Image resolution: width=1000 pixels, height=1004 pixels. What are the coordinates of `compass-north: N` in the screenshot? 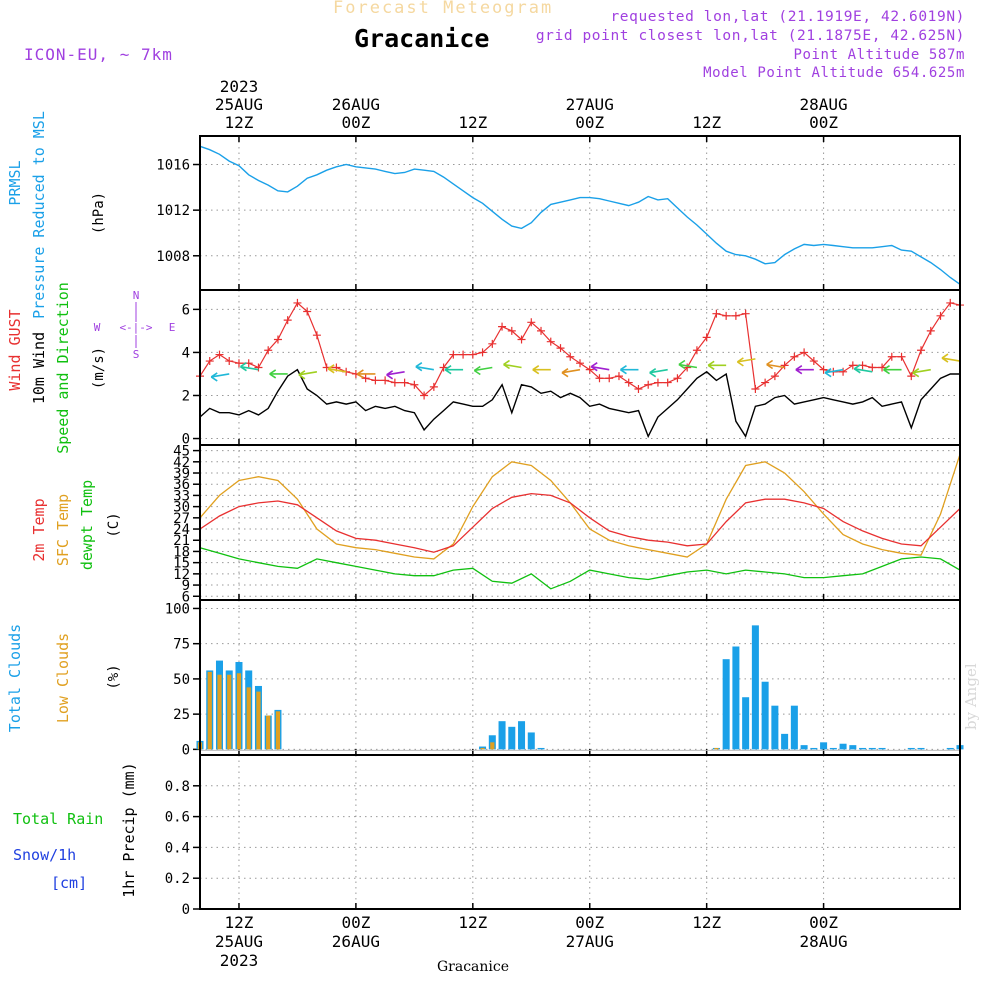 It's located at (136, 295).